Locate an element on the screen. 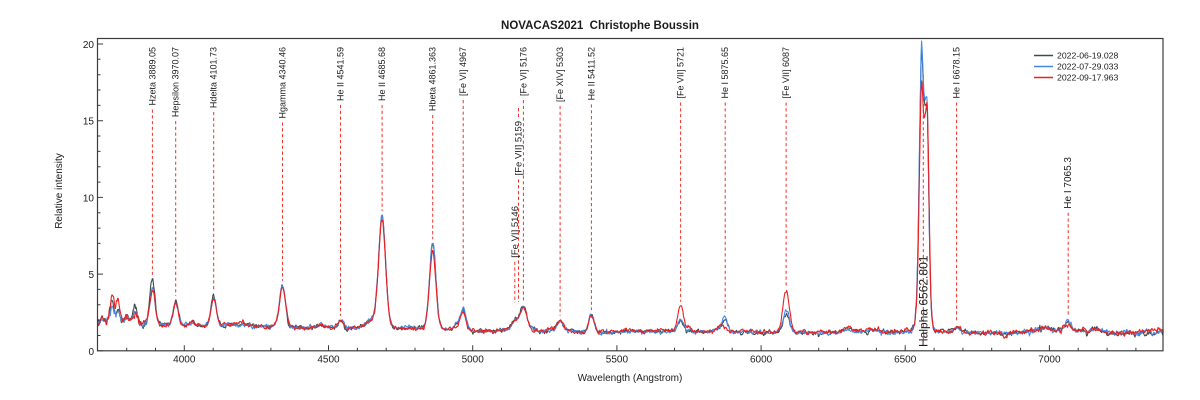 The height and width of the screenshot is (400, 1200). svg-text: 5500 is located at coordinates (617, 359).